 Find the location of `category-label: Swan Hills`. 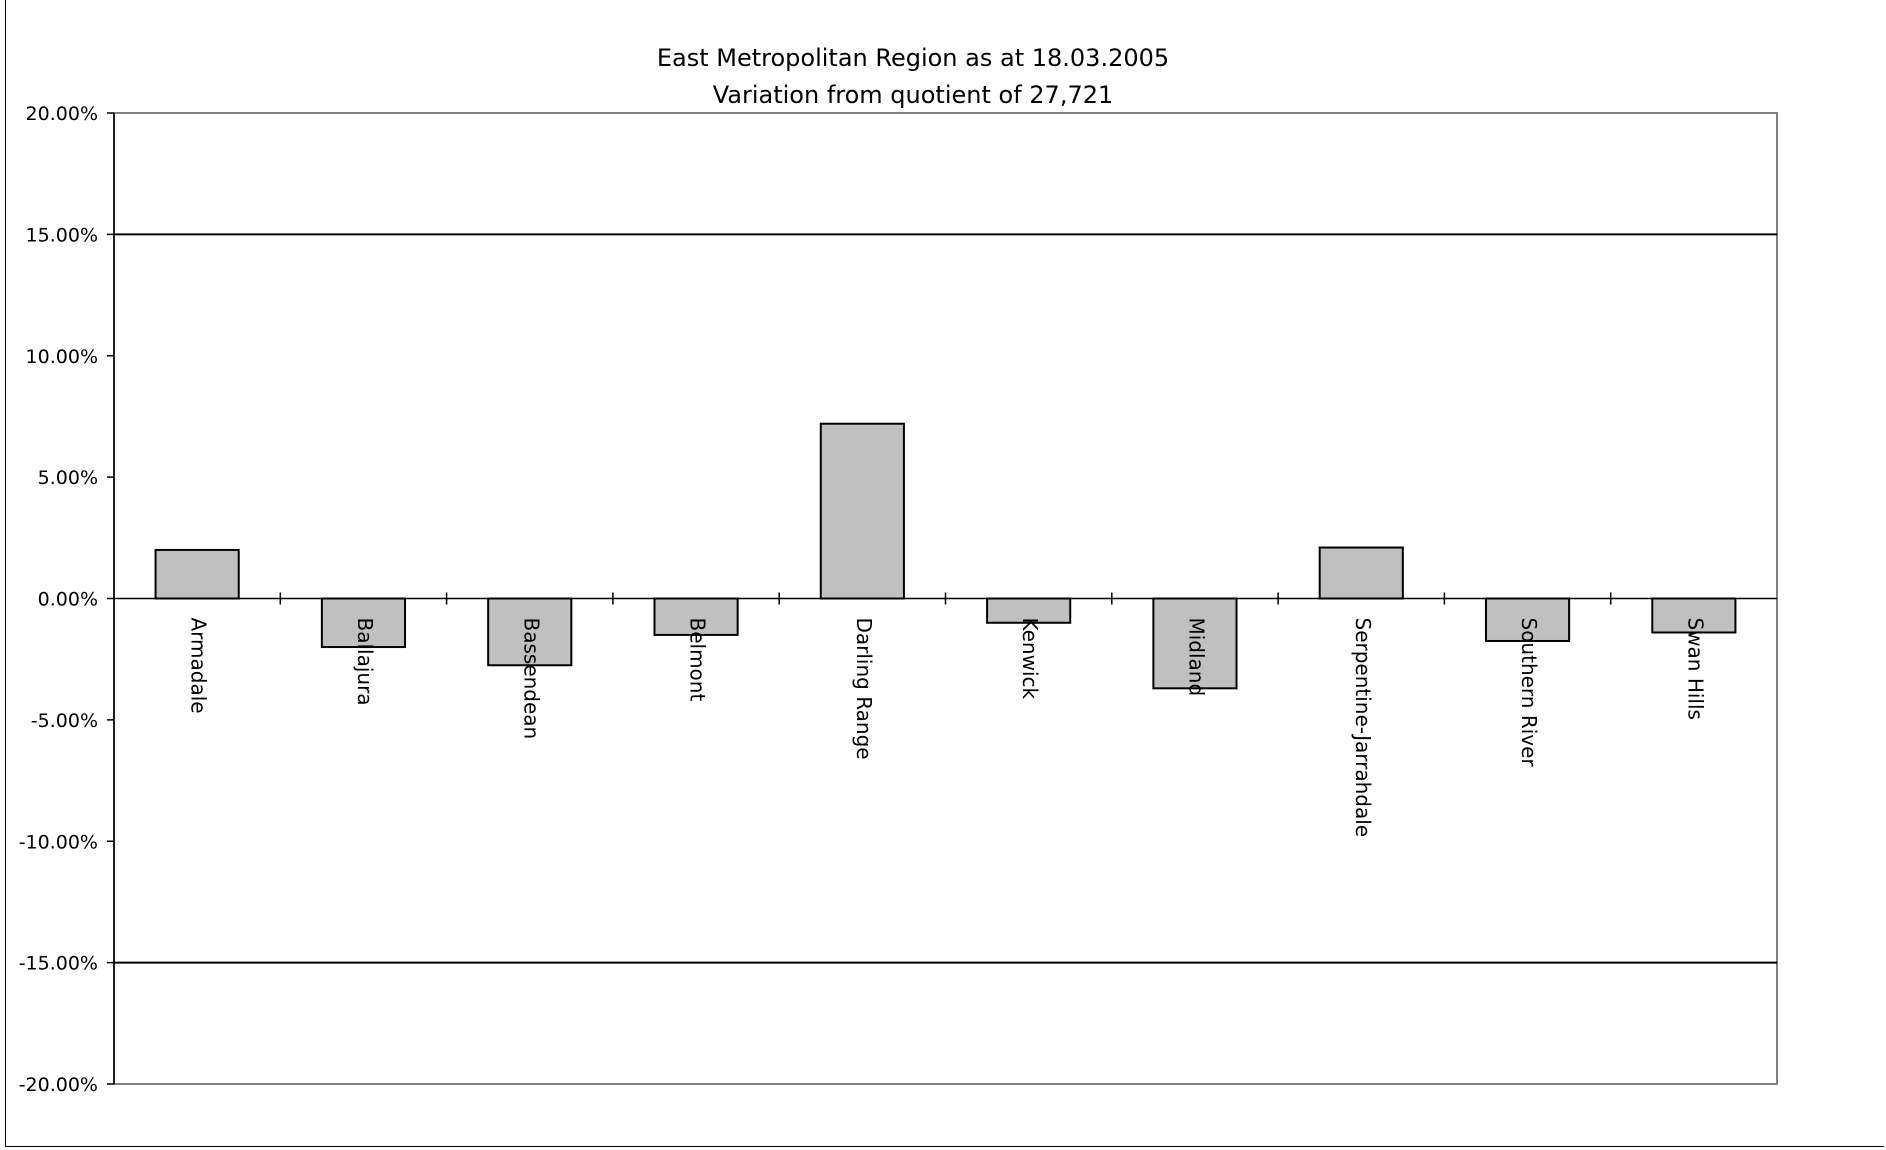

category-label: Swan Hills is located at coordinates (1695, 669).